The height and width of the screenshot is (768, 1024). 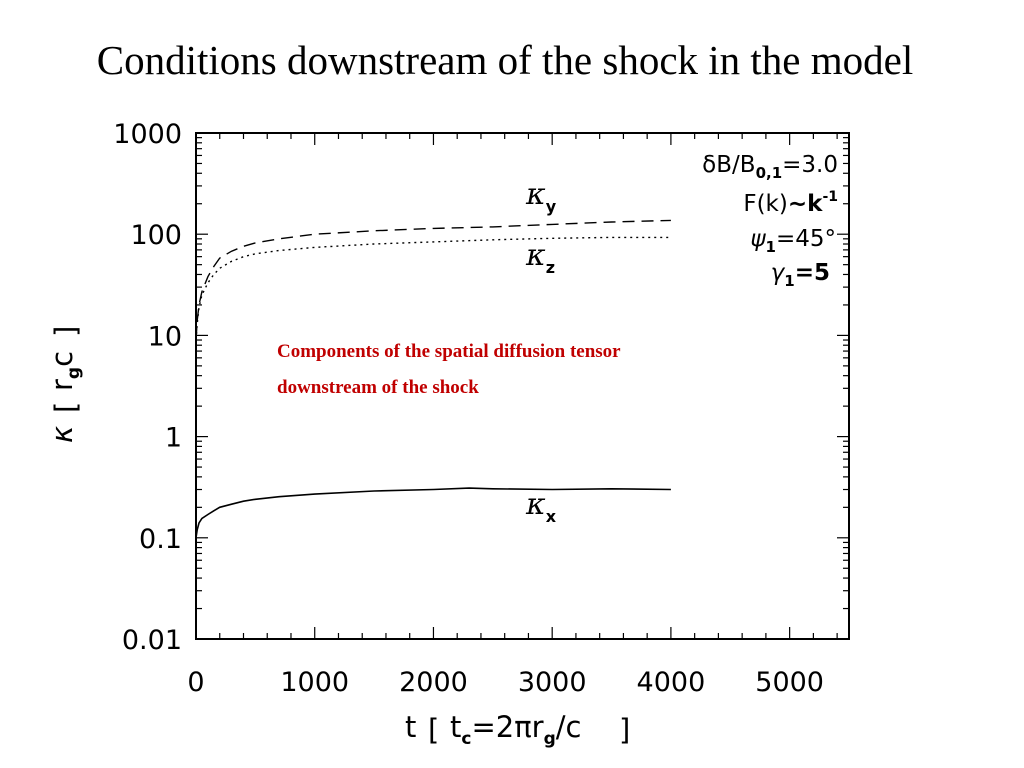 I want to click on y-tick-label: 1, so click(x=173, y=438).